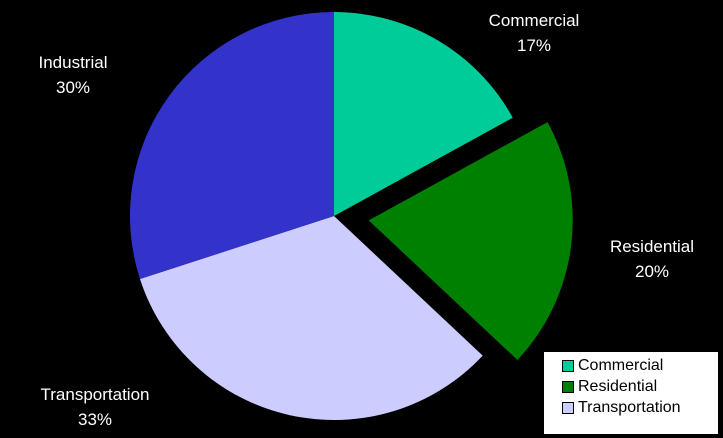  I want to click on slice-label-transportation: Transportation 33%, so click(95, 407).